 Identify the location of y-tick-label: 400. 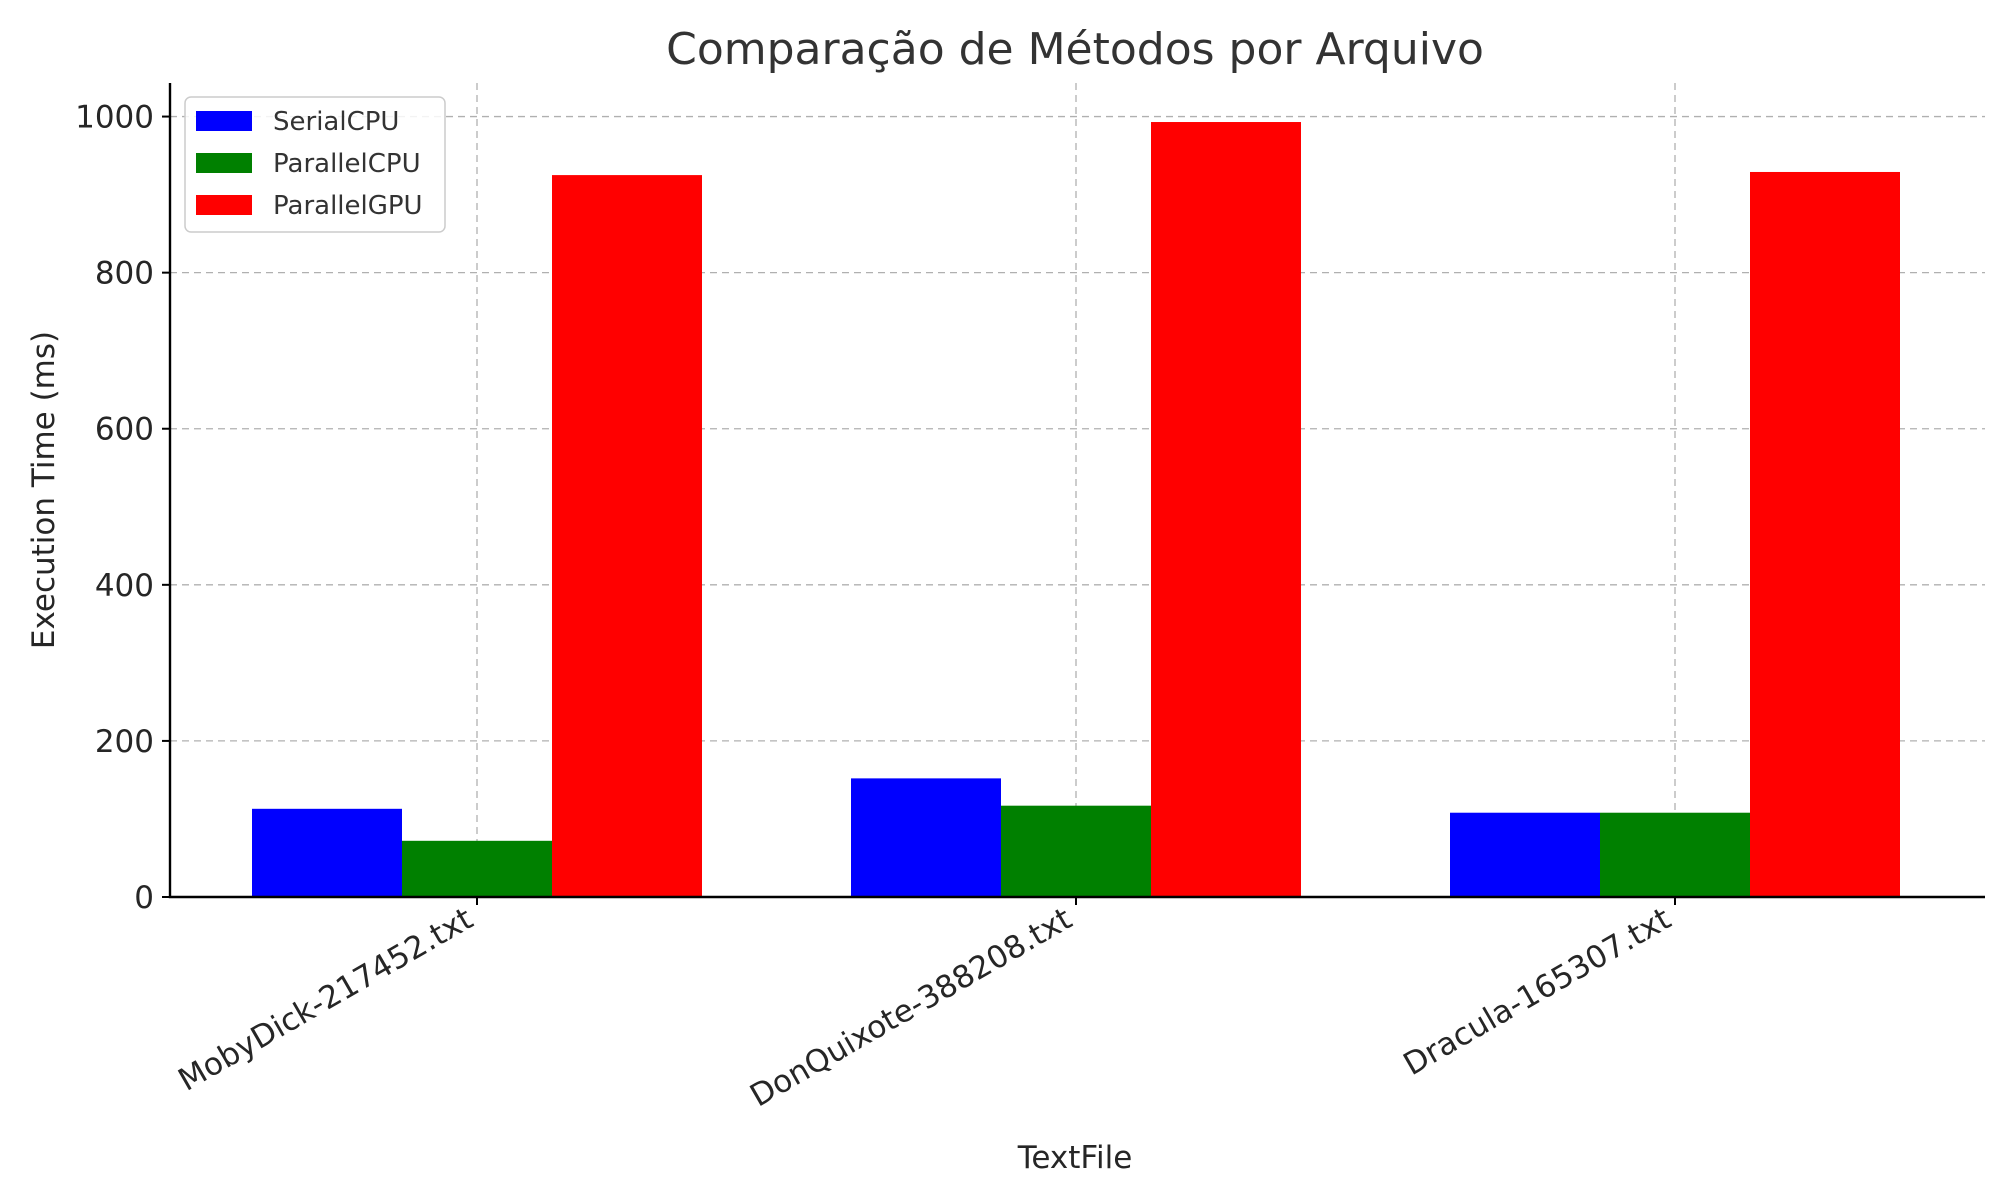
(124, 586).